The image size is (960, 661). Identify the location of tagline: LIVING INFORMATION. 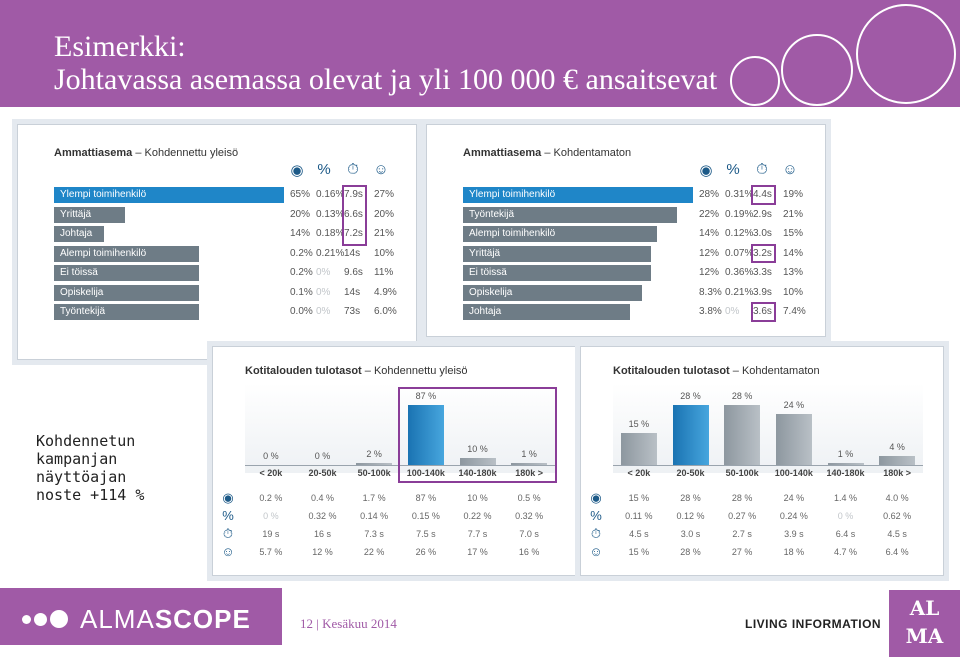
(813, 624).